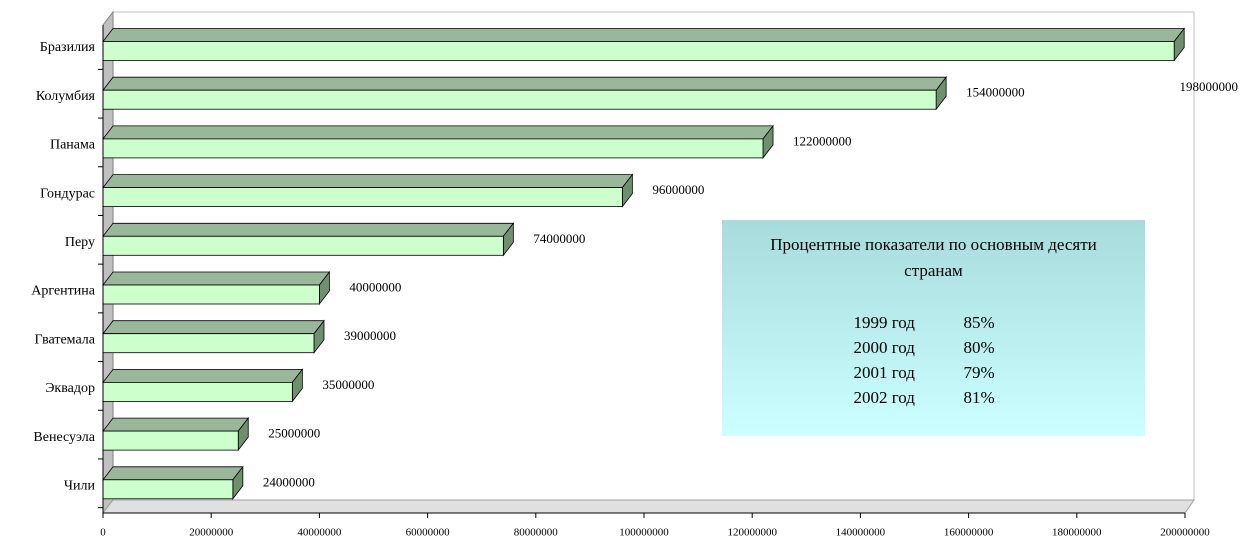  What do you see at coordinates (995, 92) in the screenshot?
I see `data-label: 154000000` at bounding box center [995, 92].